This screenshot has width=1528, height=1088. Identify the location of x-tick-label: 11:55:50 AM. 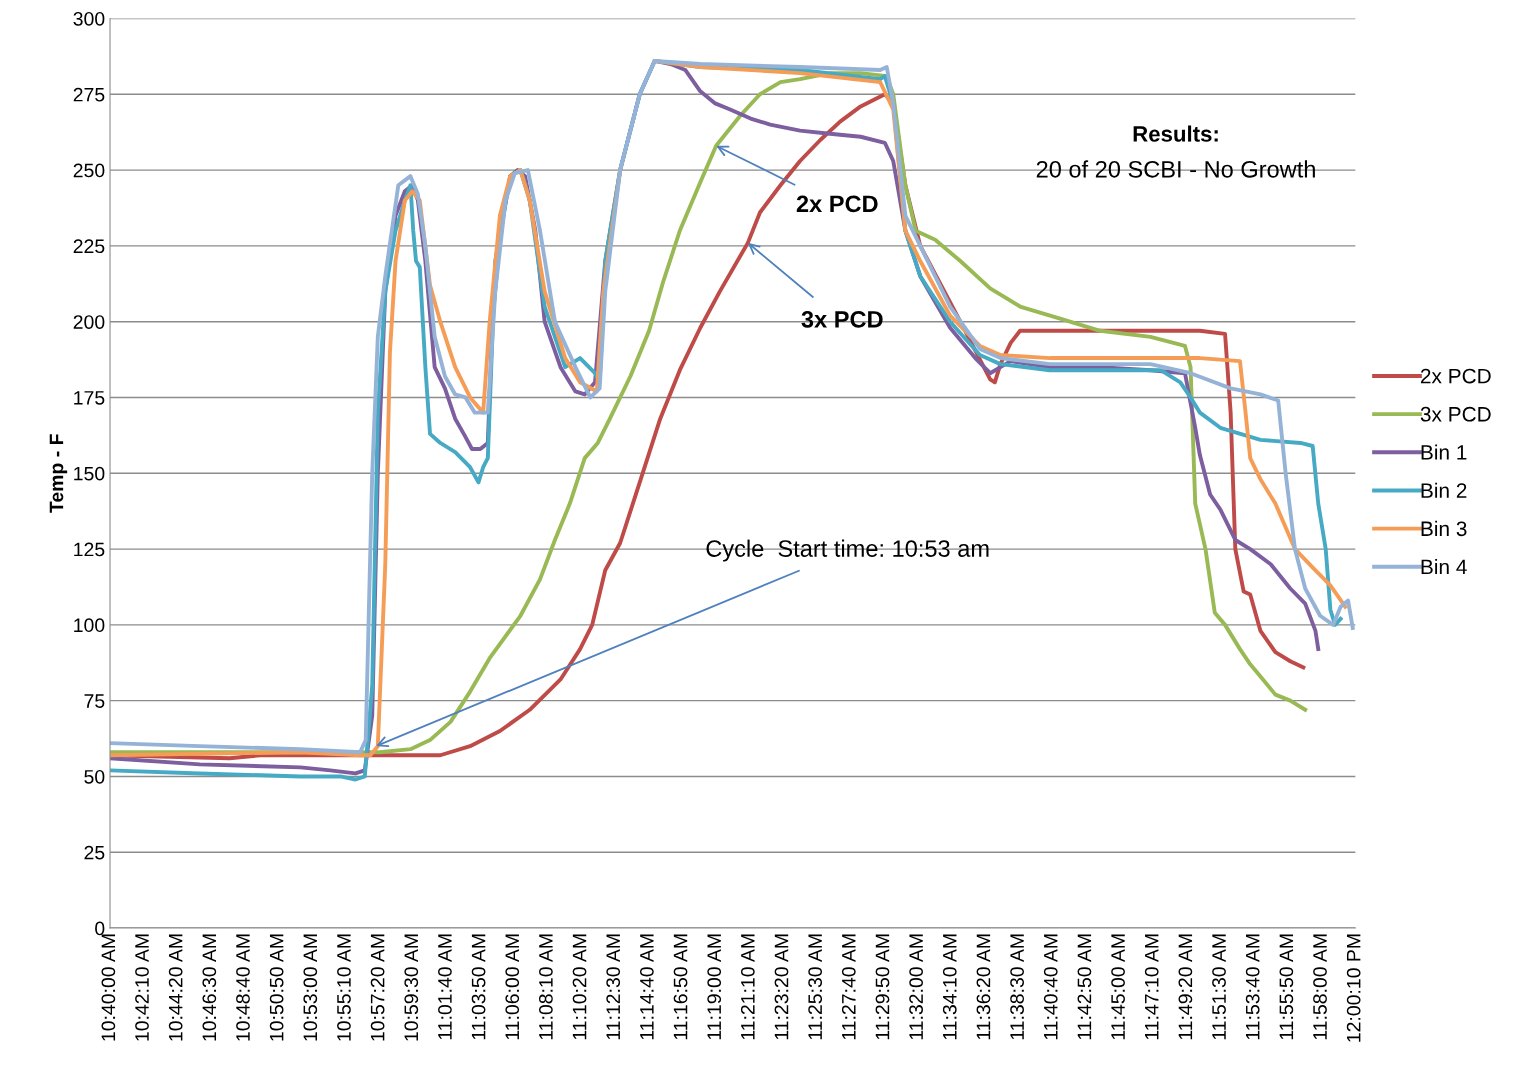
(1286, 987).